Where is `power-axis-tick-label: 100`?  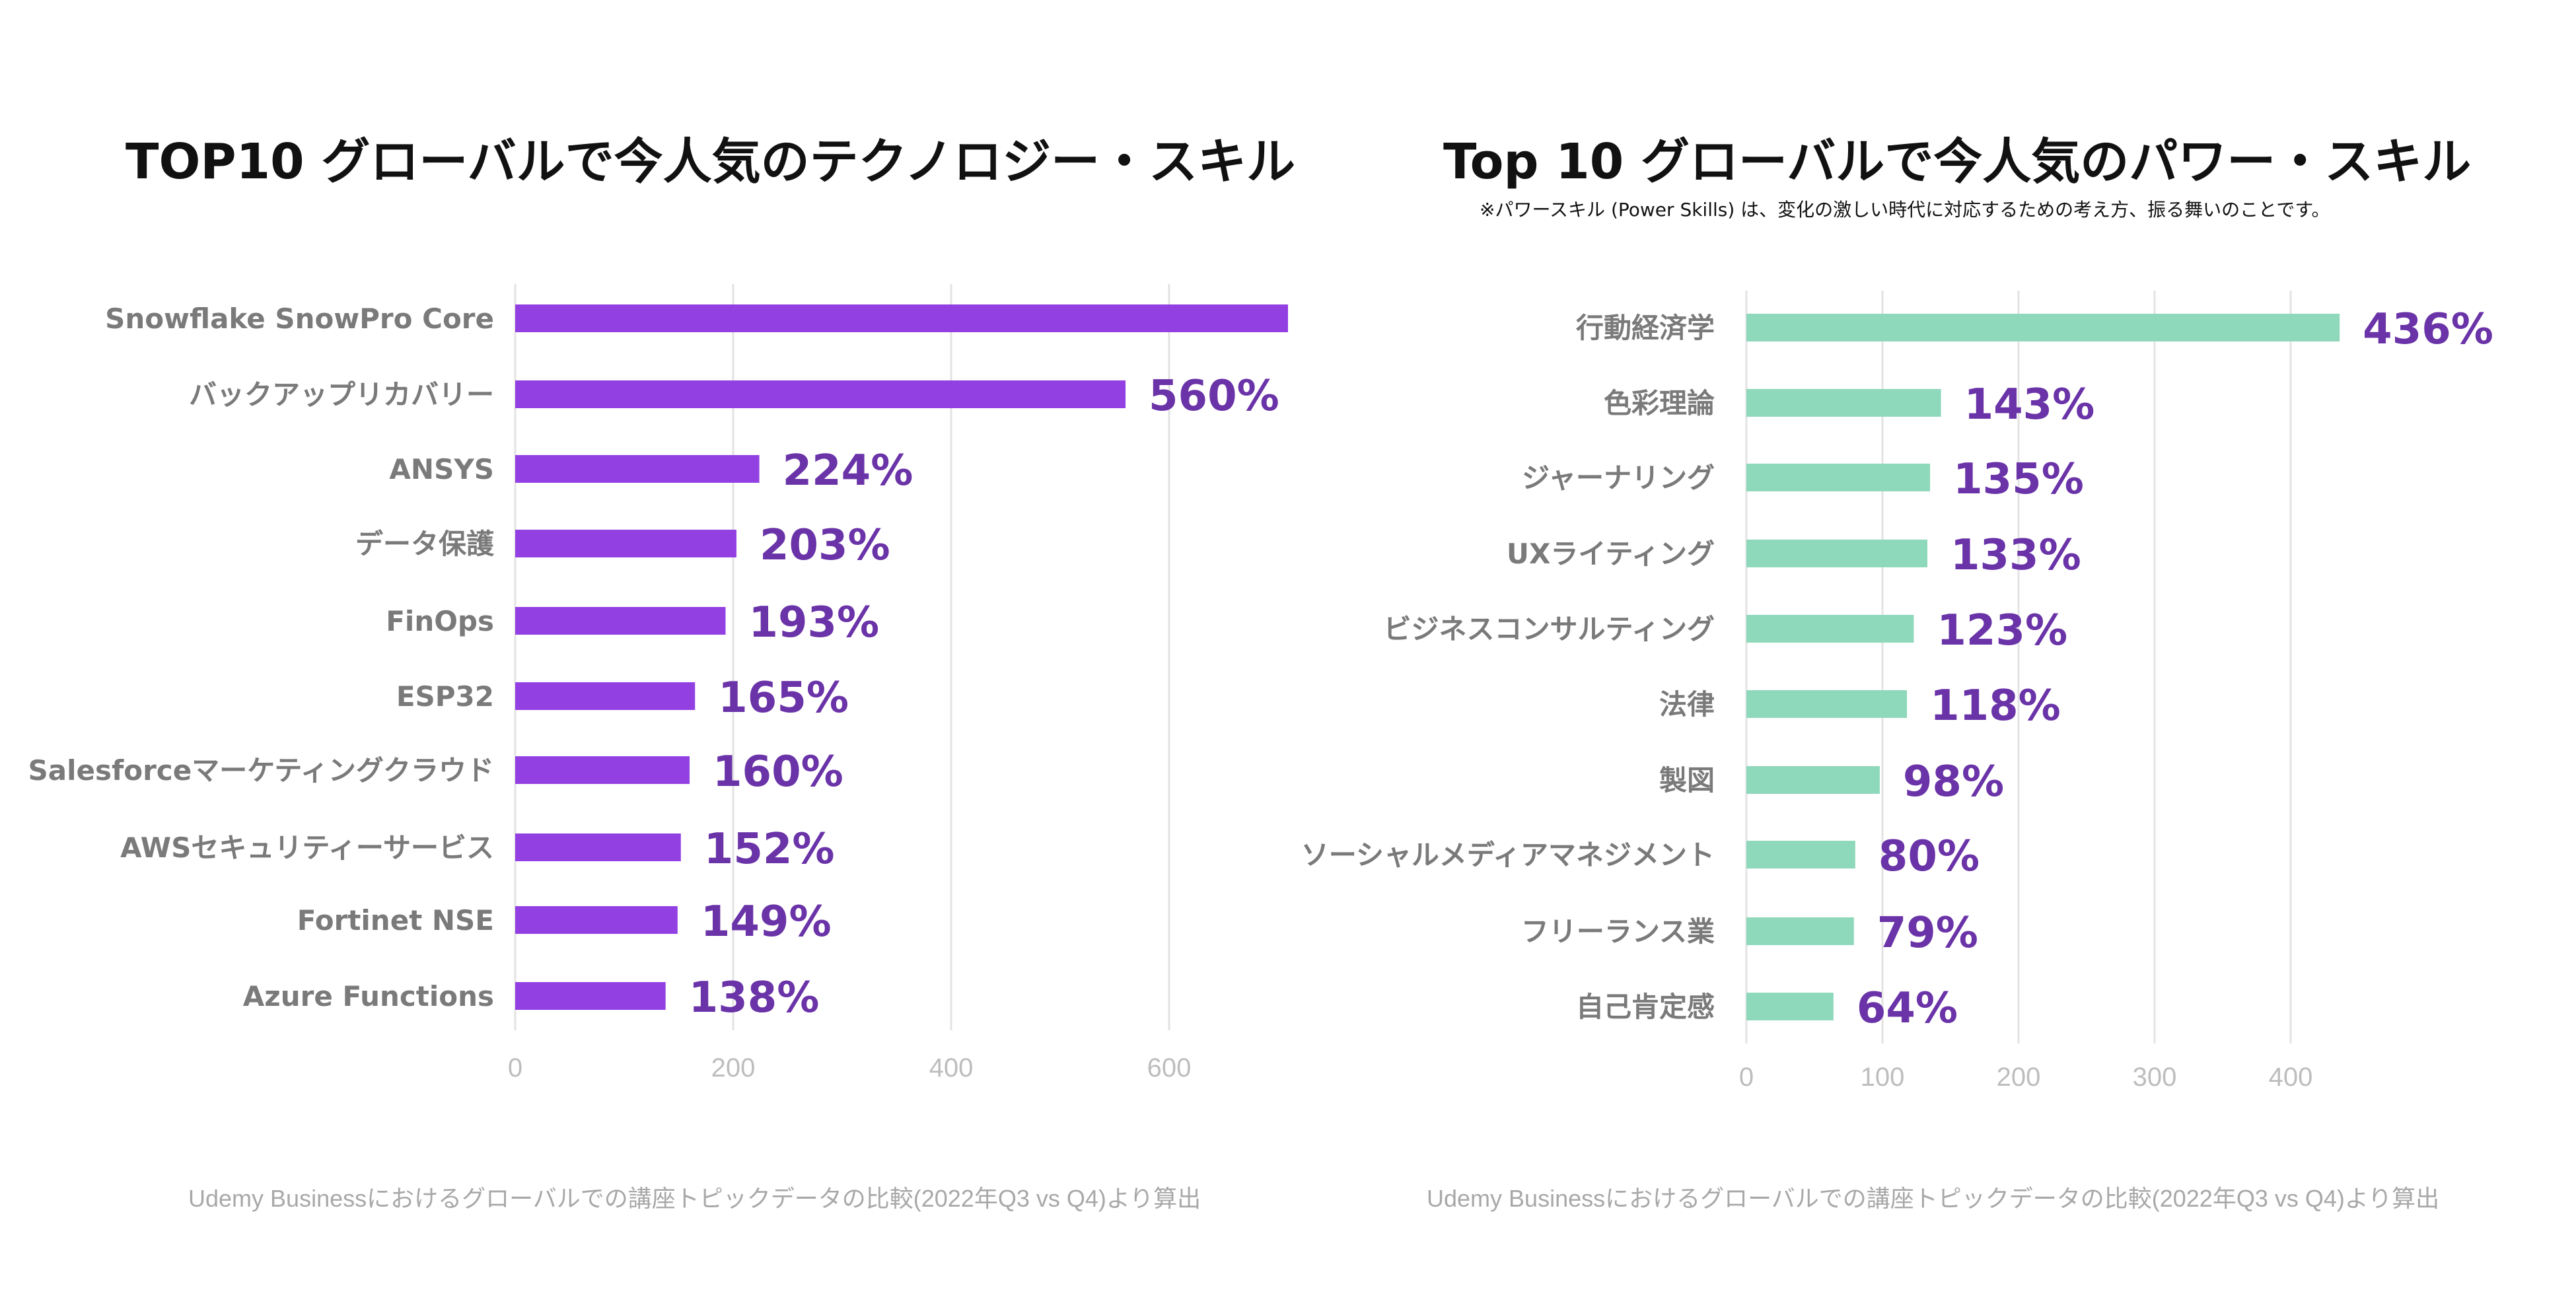 power-axis-tick-label: 100 is located at coordinates (1883, 1077).